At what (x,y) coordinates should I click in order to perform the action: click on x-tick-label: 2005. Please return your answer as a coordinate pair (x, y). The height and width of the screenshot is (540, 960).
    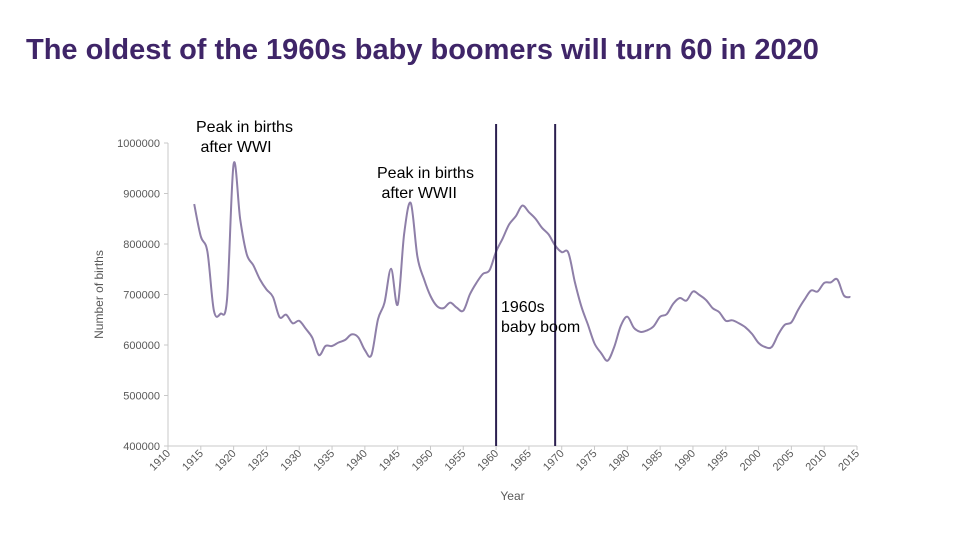
    Looking at the image, I should click on (784, 461).